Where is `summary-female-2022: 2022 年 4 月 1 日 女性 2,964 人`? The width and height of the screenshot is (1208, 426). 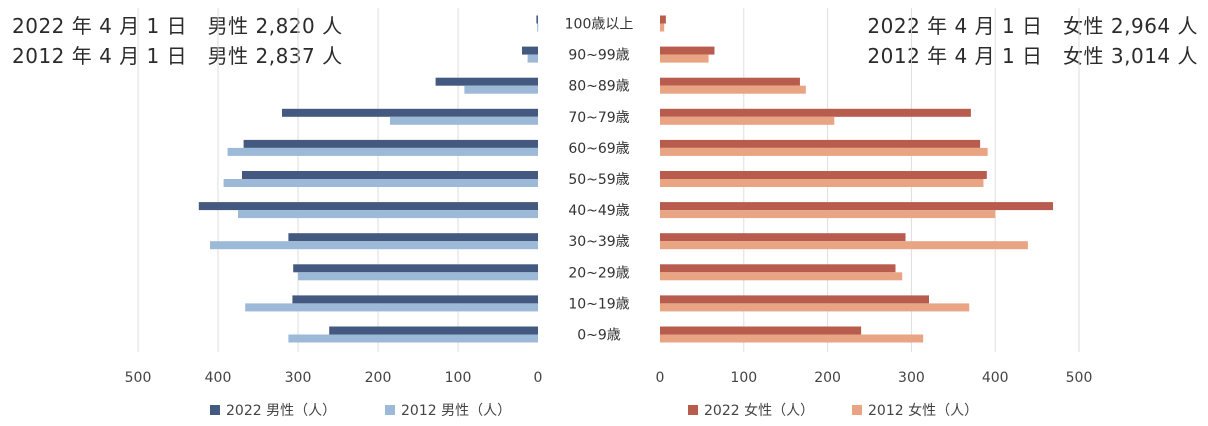 summary-female-2022: 2022 年 4 月 1 日 女性 2,964 人 is located at coordinates (1032, 26).